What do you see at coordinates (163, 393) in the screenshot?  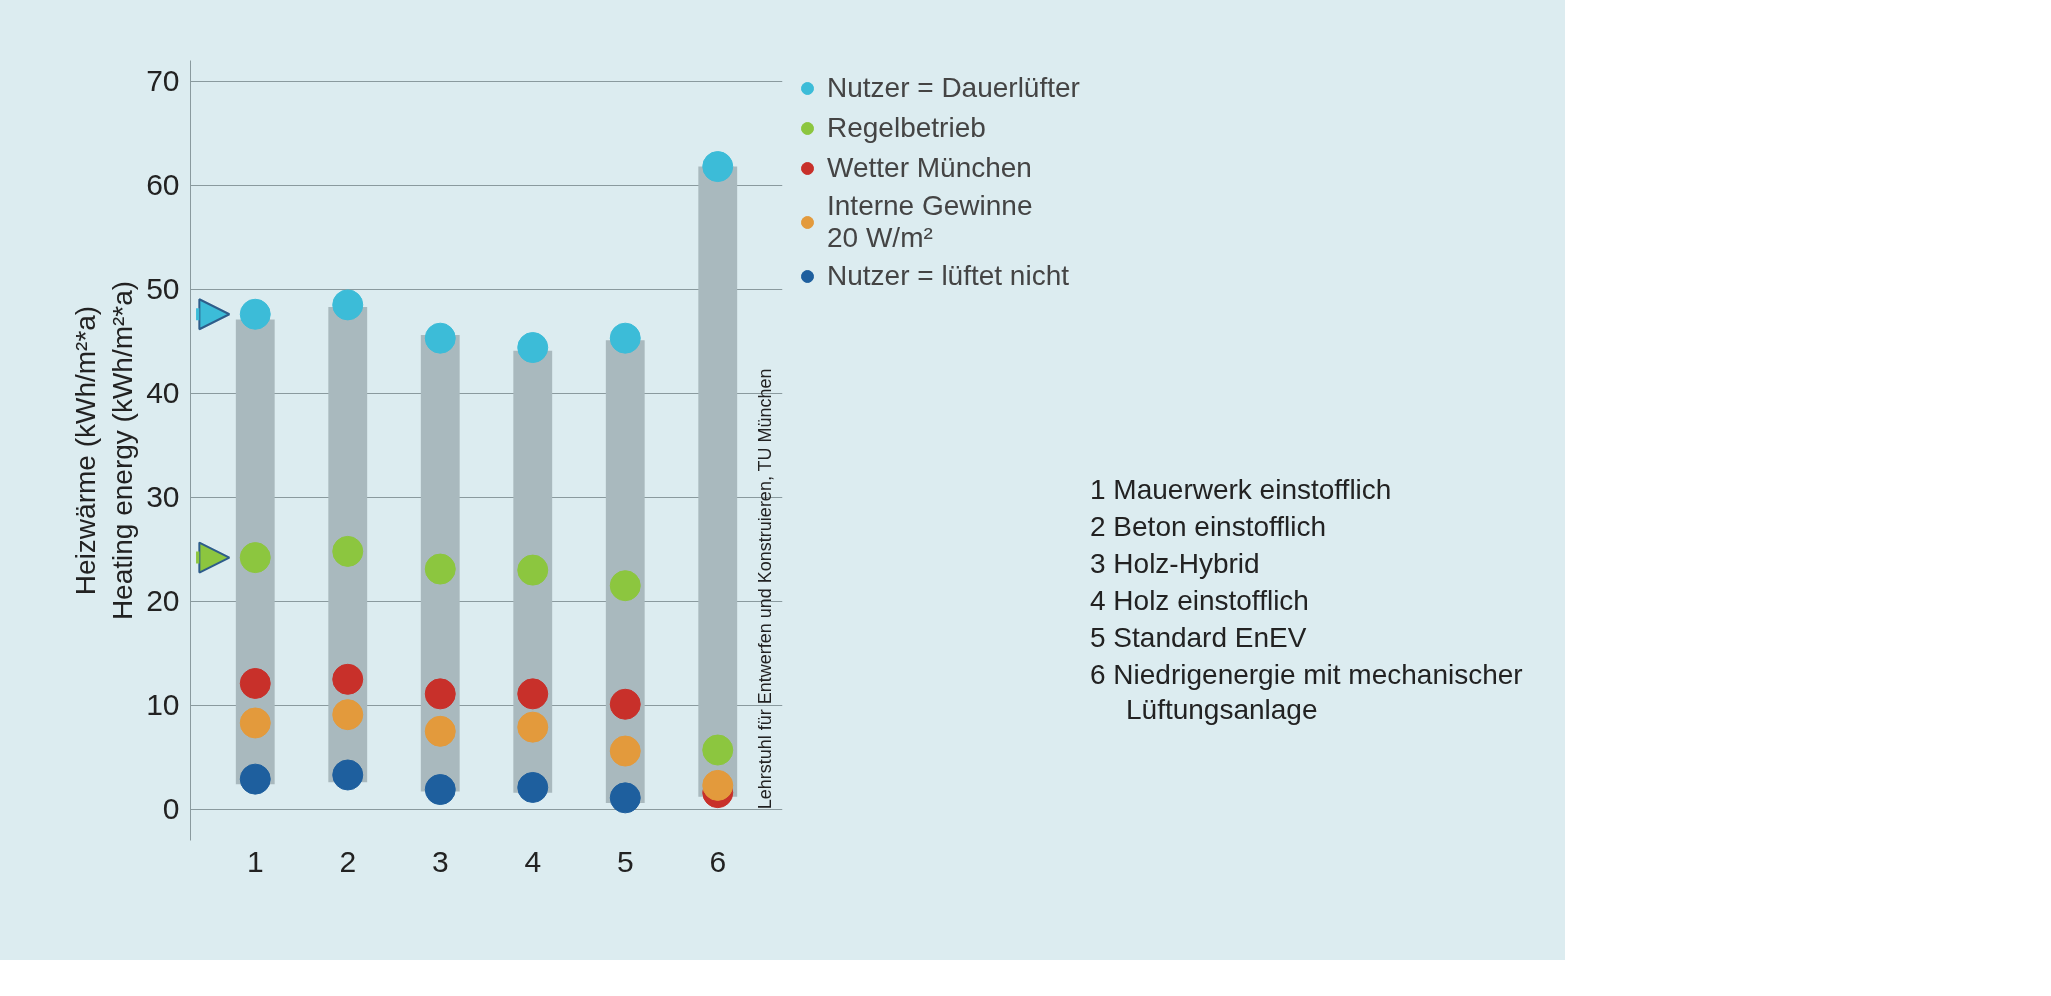 I see `y-tick-label: 40` at bounding box center [163, 393].